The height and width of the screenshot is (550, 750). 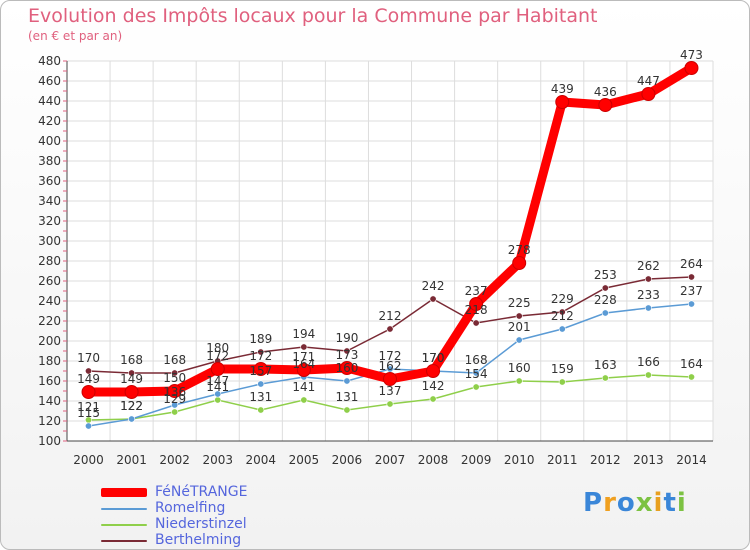 What do you see at coordinates (75, 36) in the screenshot?
I see `chart-subtitle: (en € et par an)` at bounding box center [75, 36].